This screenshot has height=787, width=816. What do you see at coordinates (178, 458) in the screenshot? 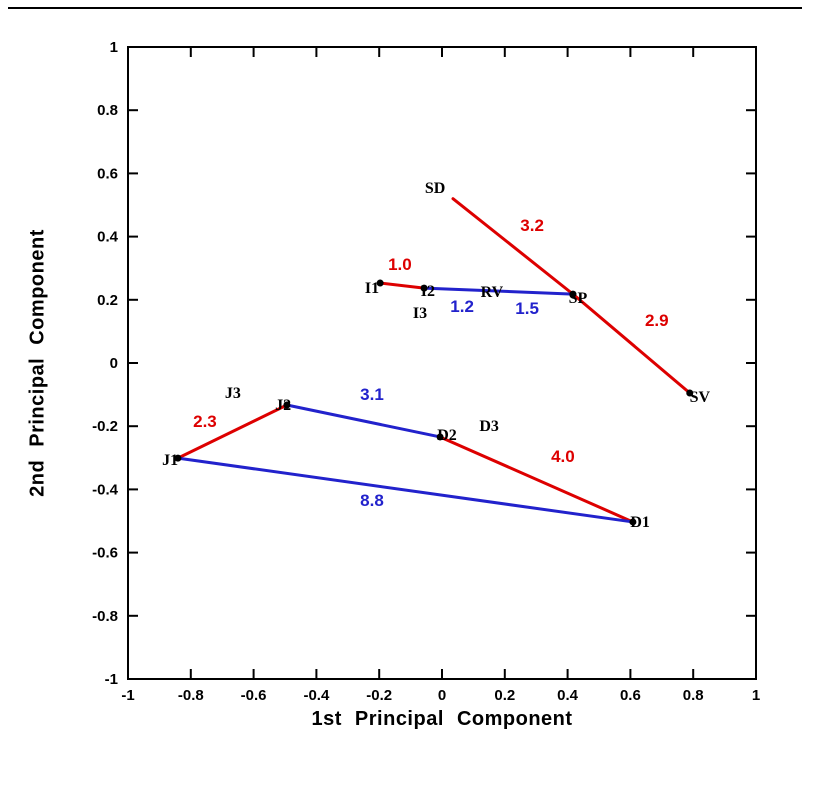
I see `point-J1` at bounding box center [178, 458].